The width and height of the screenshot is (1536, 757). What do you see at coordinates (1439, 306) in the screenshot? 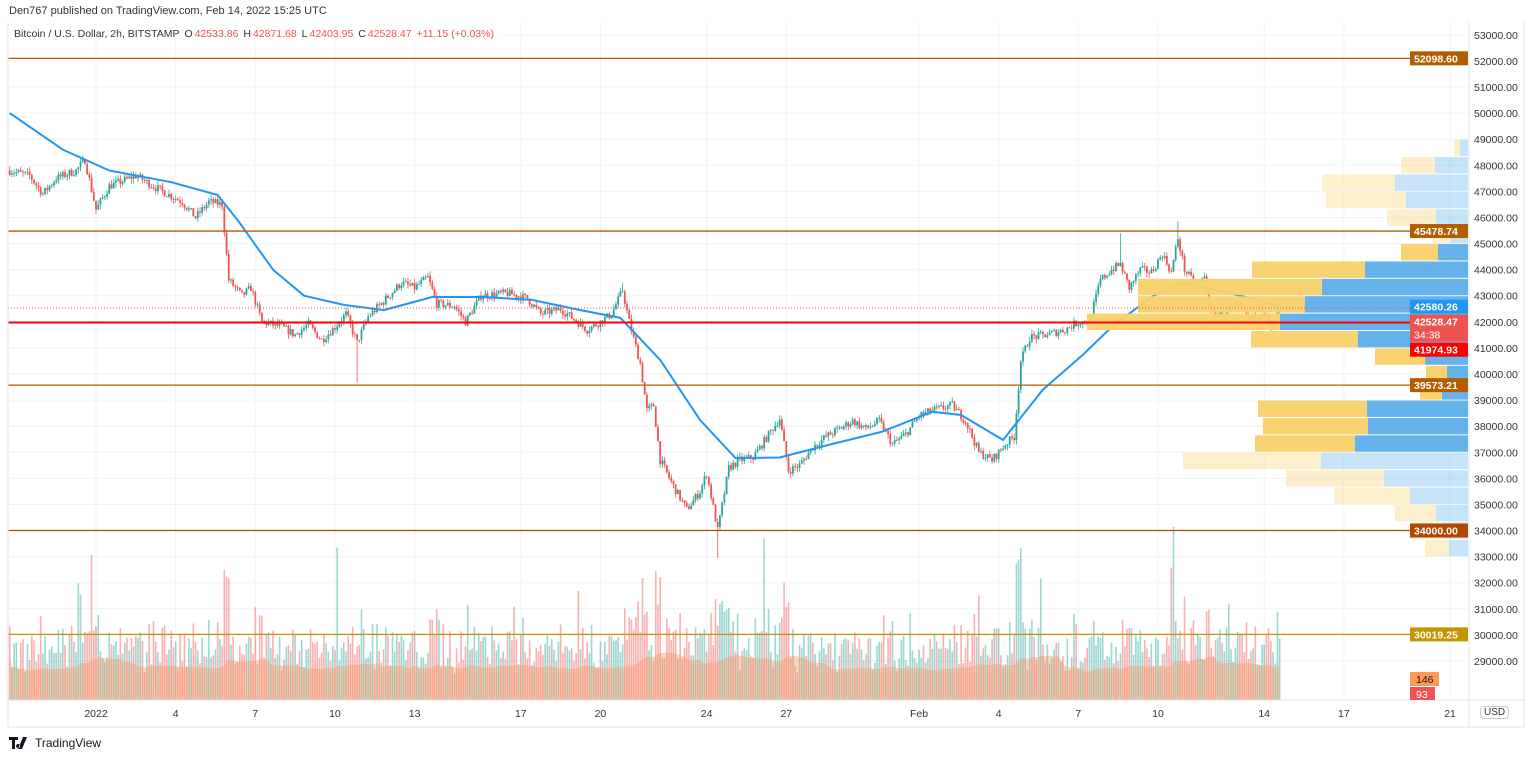
I see `ma-value-label: 42580.26` at bounding box center [1439, 306].